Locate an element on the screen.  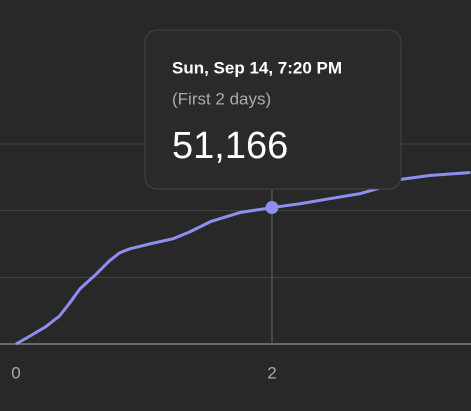
hover-point is located at coordinates (272, 208).